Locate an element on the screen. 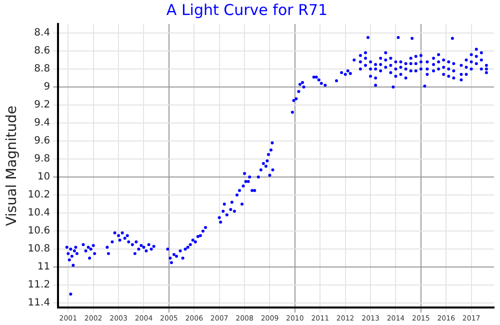 The height and width of the screenshot is (325, 500). y-tick-label: 8.4 is located at coordinates (42, 33).